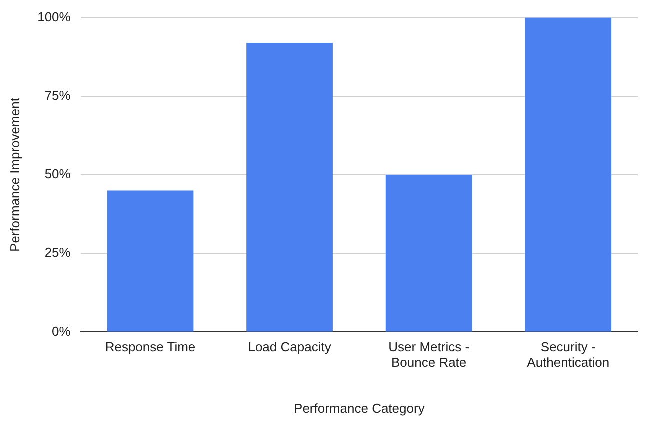 The height and width of the screenshot is (431, 650). Describe the element at coordinates (58, 174) in the screenshot. I see `y-tick-label: 50%` at that location.